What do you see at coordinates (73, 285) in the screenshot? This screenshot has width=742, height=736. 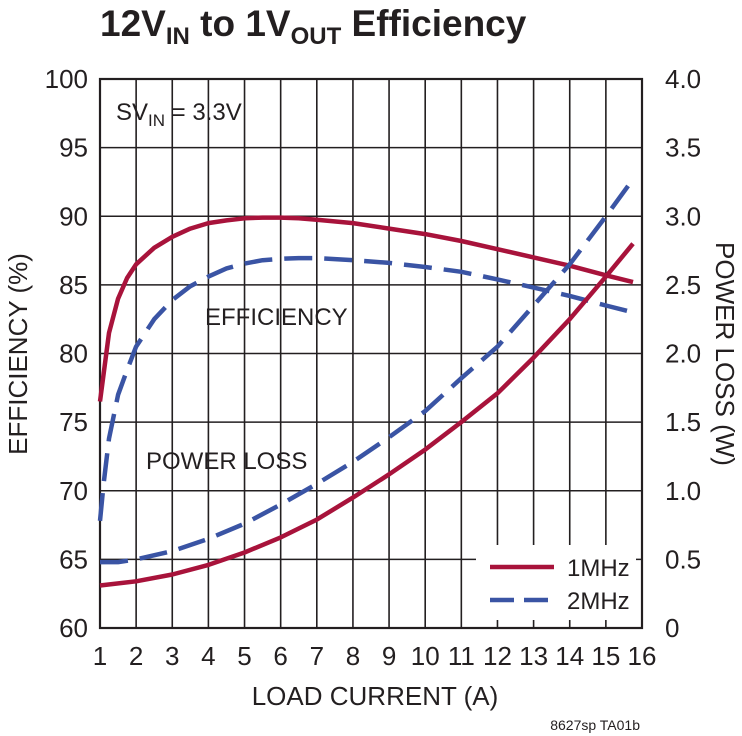 I see `y-tick-label-left: 85` at bounding box center [73, 285].